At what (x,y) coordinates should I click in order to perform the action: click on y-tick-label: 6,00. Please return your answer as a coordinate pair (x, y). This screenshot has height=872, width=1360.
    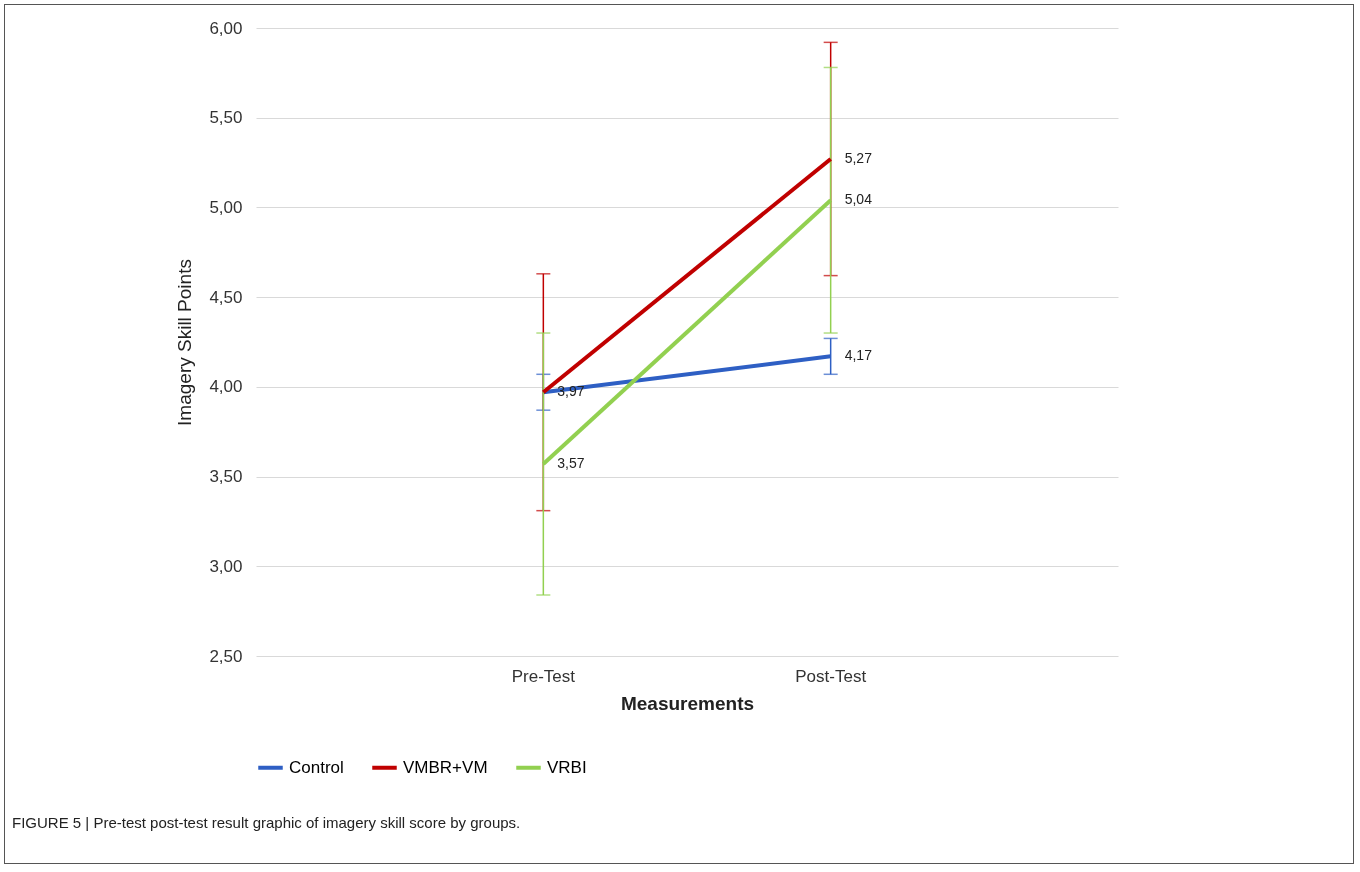
    Looking at the image, I should click on (226, 28).